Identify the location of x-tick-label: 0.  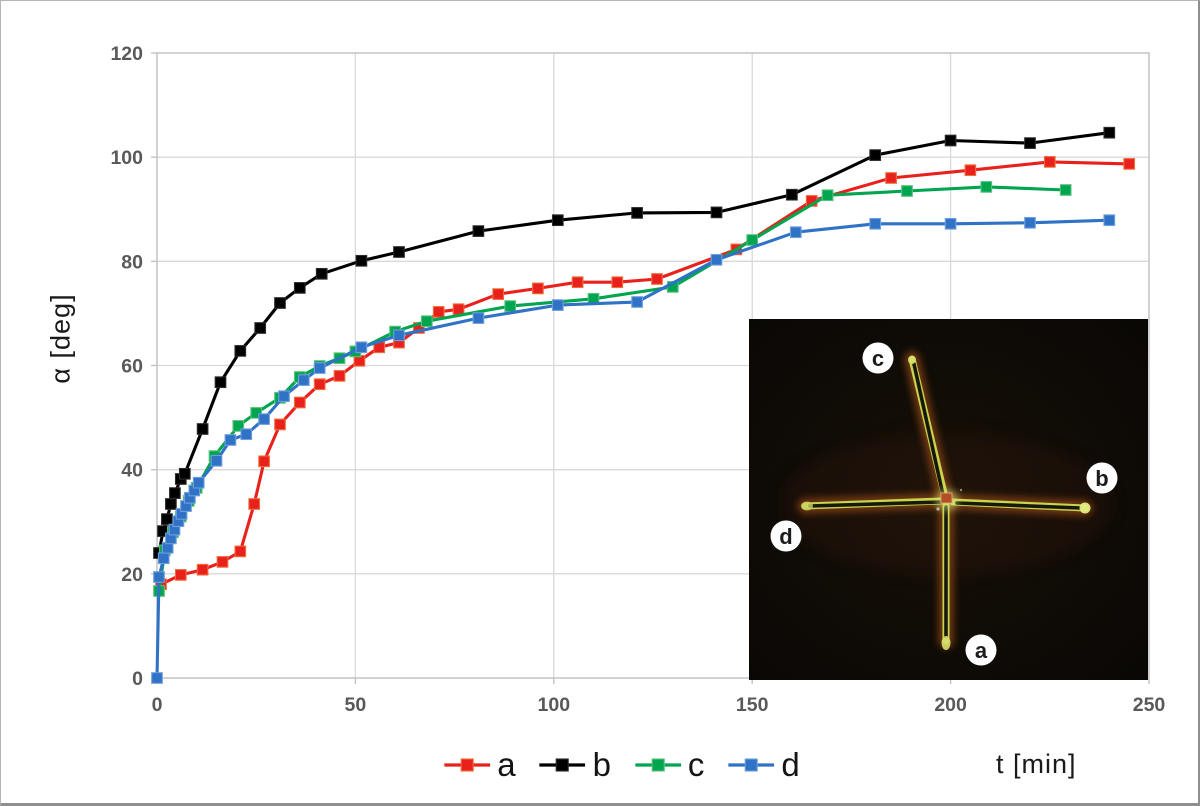
(157, 705).